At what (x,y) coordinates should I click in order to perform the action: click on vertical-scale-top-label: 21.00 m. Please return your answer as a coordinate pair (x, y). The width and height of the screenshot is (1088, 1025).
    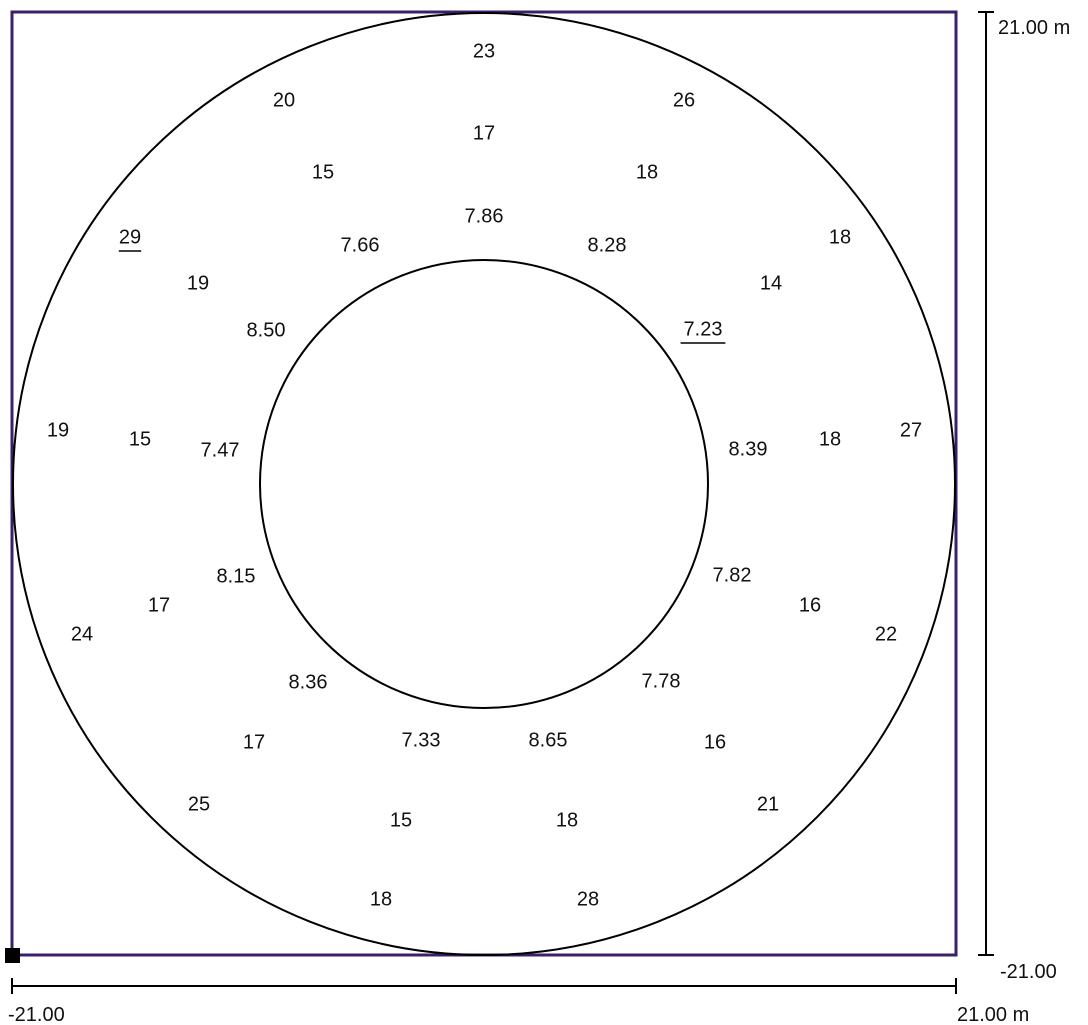
    Looking at the image, I should click on (1034, 28).